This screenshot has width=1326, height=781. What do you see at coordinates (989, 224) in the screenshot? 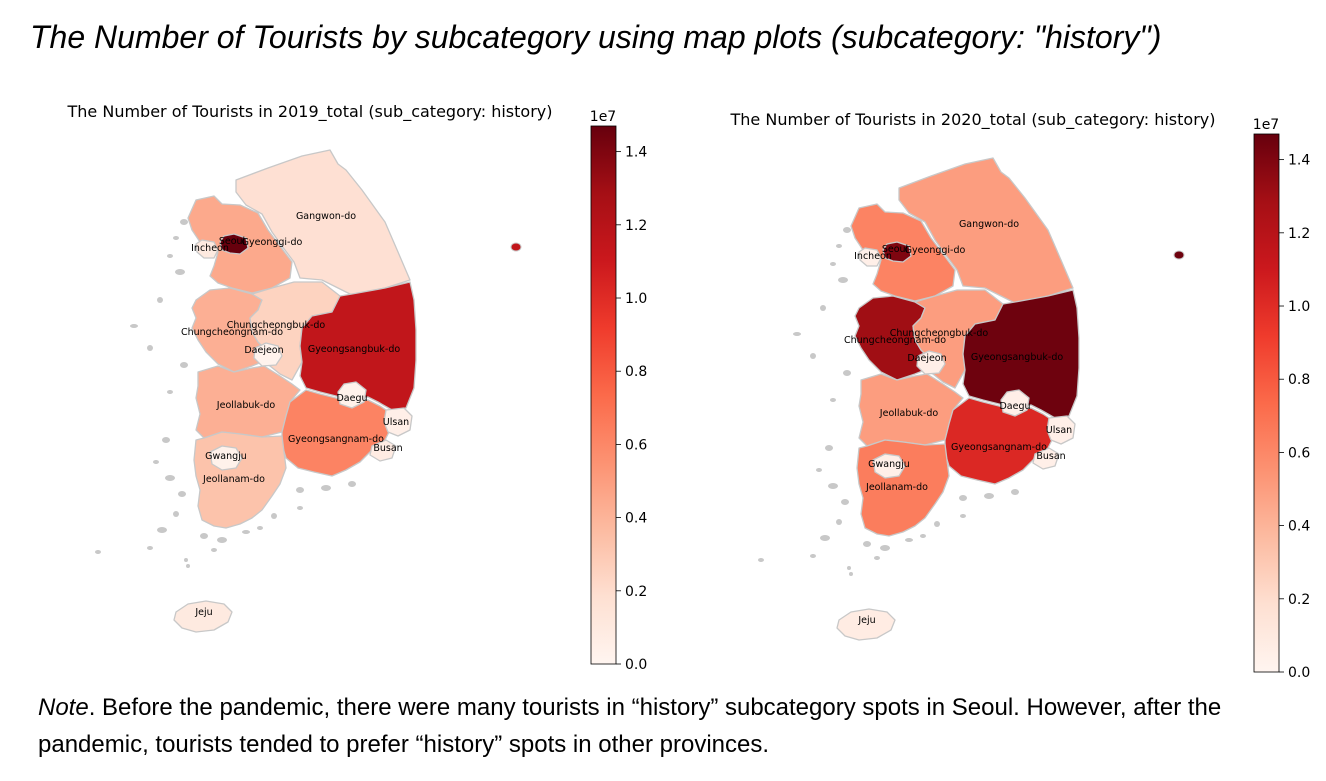
I see `region-label-gangwon-do: Gangwon-do` at bounding box center [989, 224].